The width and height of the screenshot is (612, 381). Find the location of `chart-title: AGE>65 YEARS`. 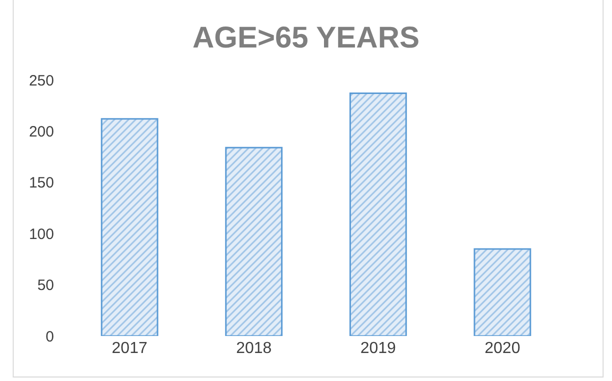

chart-title: AGE>65 YEARS is located at coordinates (306, 38).